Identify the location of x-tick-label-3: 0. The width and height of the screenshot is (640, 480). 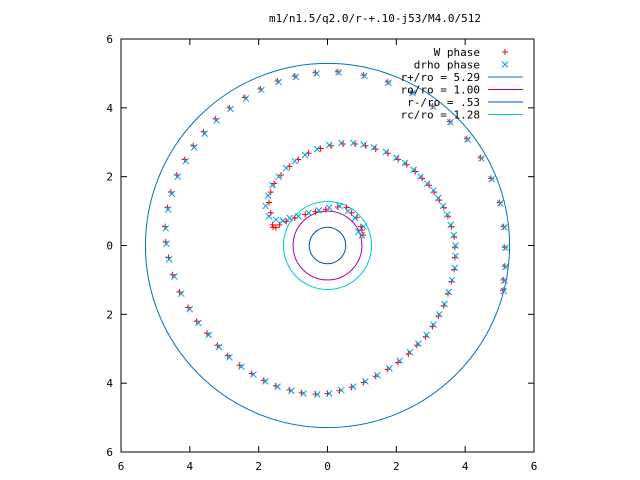
(327, 466).